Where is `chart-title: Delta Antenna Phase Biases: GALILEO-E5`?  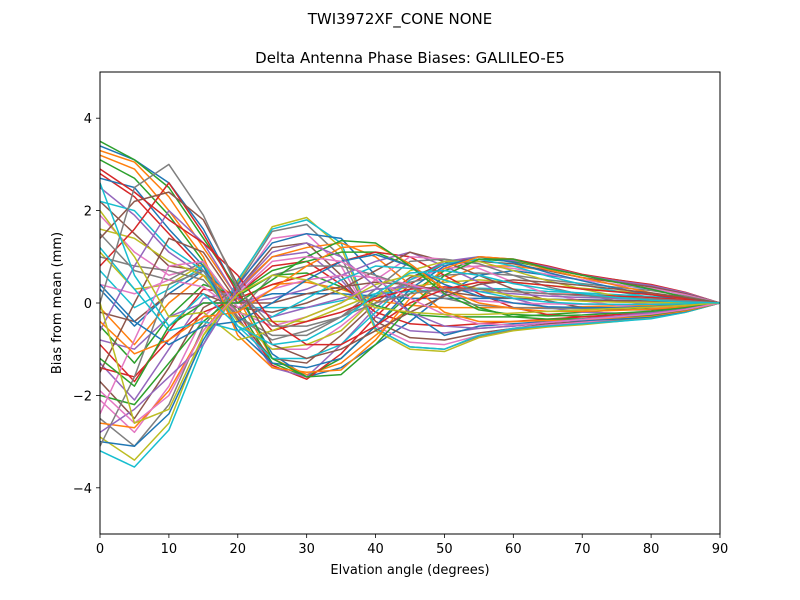
chart-title: Delta Antenna Phase Biases: GALILEO-E5 is located at coordinates (410, 58).